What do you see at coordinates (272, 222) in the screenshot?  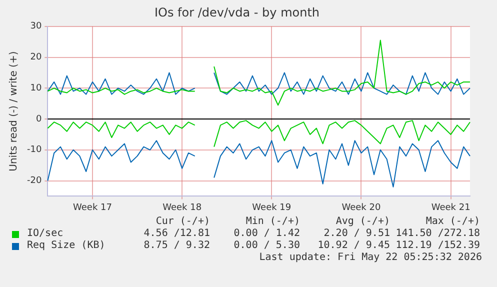 I see `text: Min (-/+)` at bounding box center [272, 222].